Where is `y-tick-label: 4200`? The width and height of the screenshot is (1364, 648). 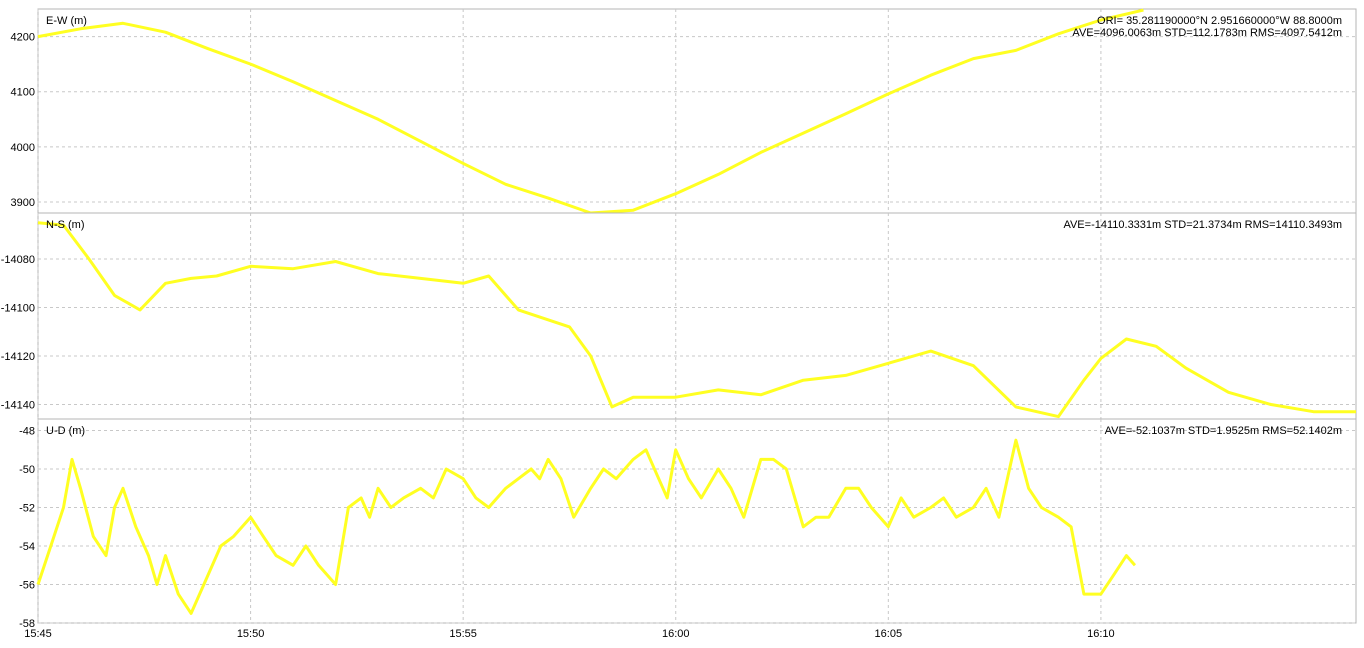
y-tick-label: 4200 is located at coordinates (23, 38).